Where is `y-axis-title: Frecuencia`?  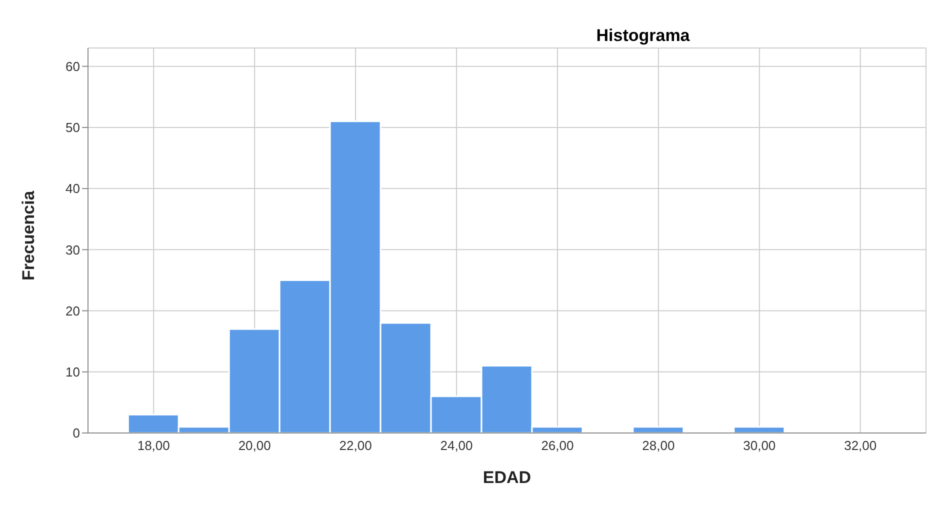
y-axis-title: Frecuencia is located at coordinates (28, 235).